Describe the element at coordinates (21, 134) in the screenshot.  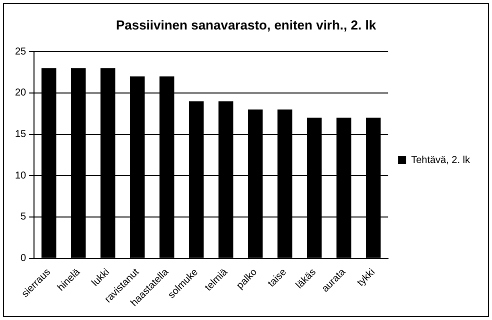
I see `y-tick-label: 15` at that location.